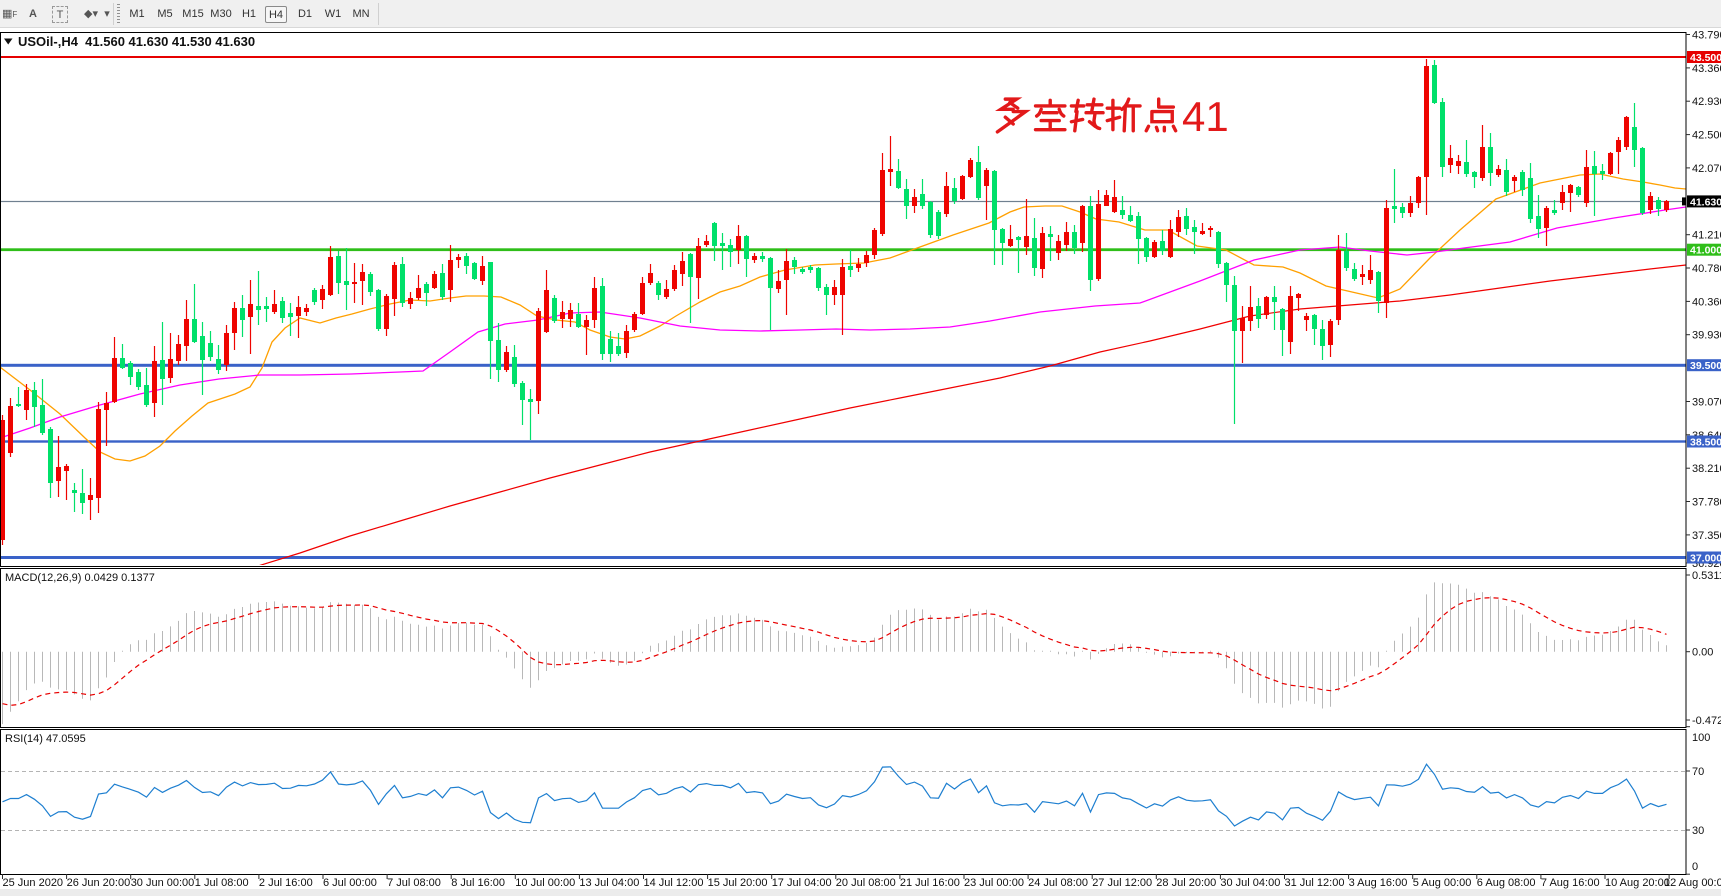 This screenshot has height=896, width=1721. I want to click on svg-text: 41, so click(1205, 116).